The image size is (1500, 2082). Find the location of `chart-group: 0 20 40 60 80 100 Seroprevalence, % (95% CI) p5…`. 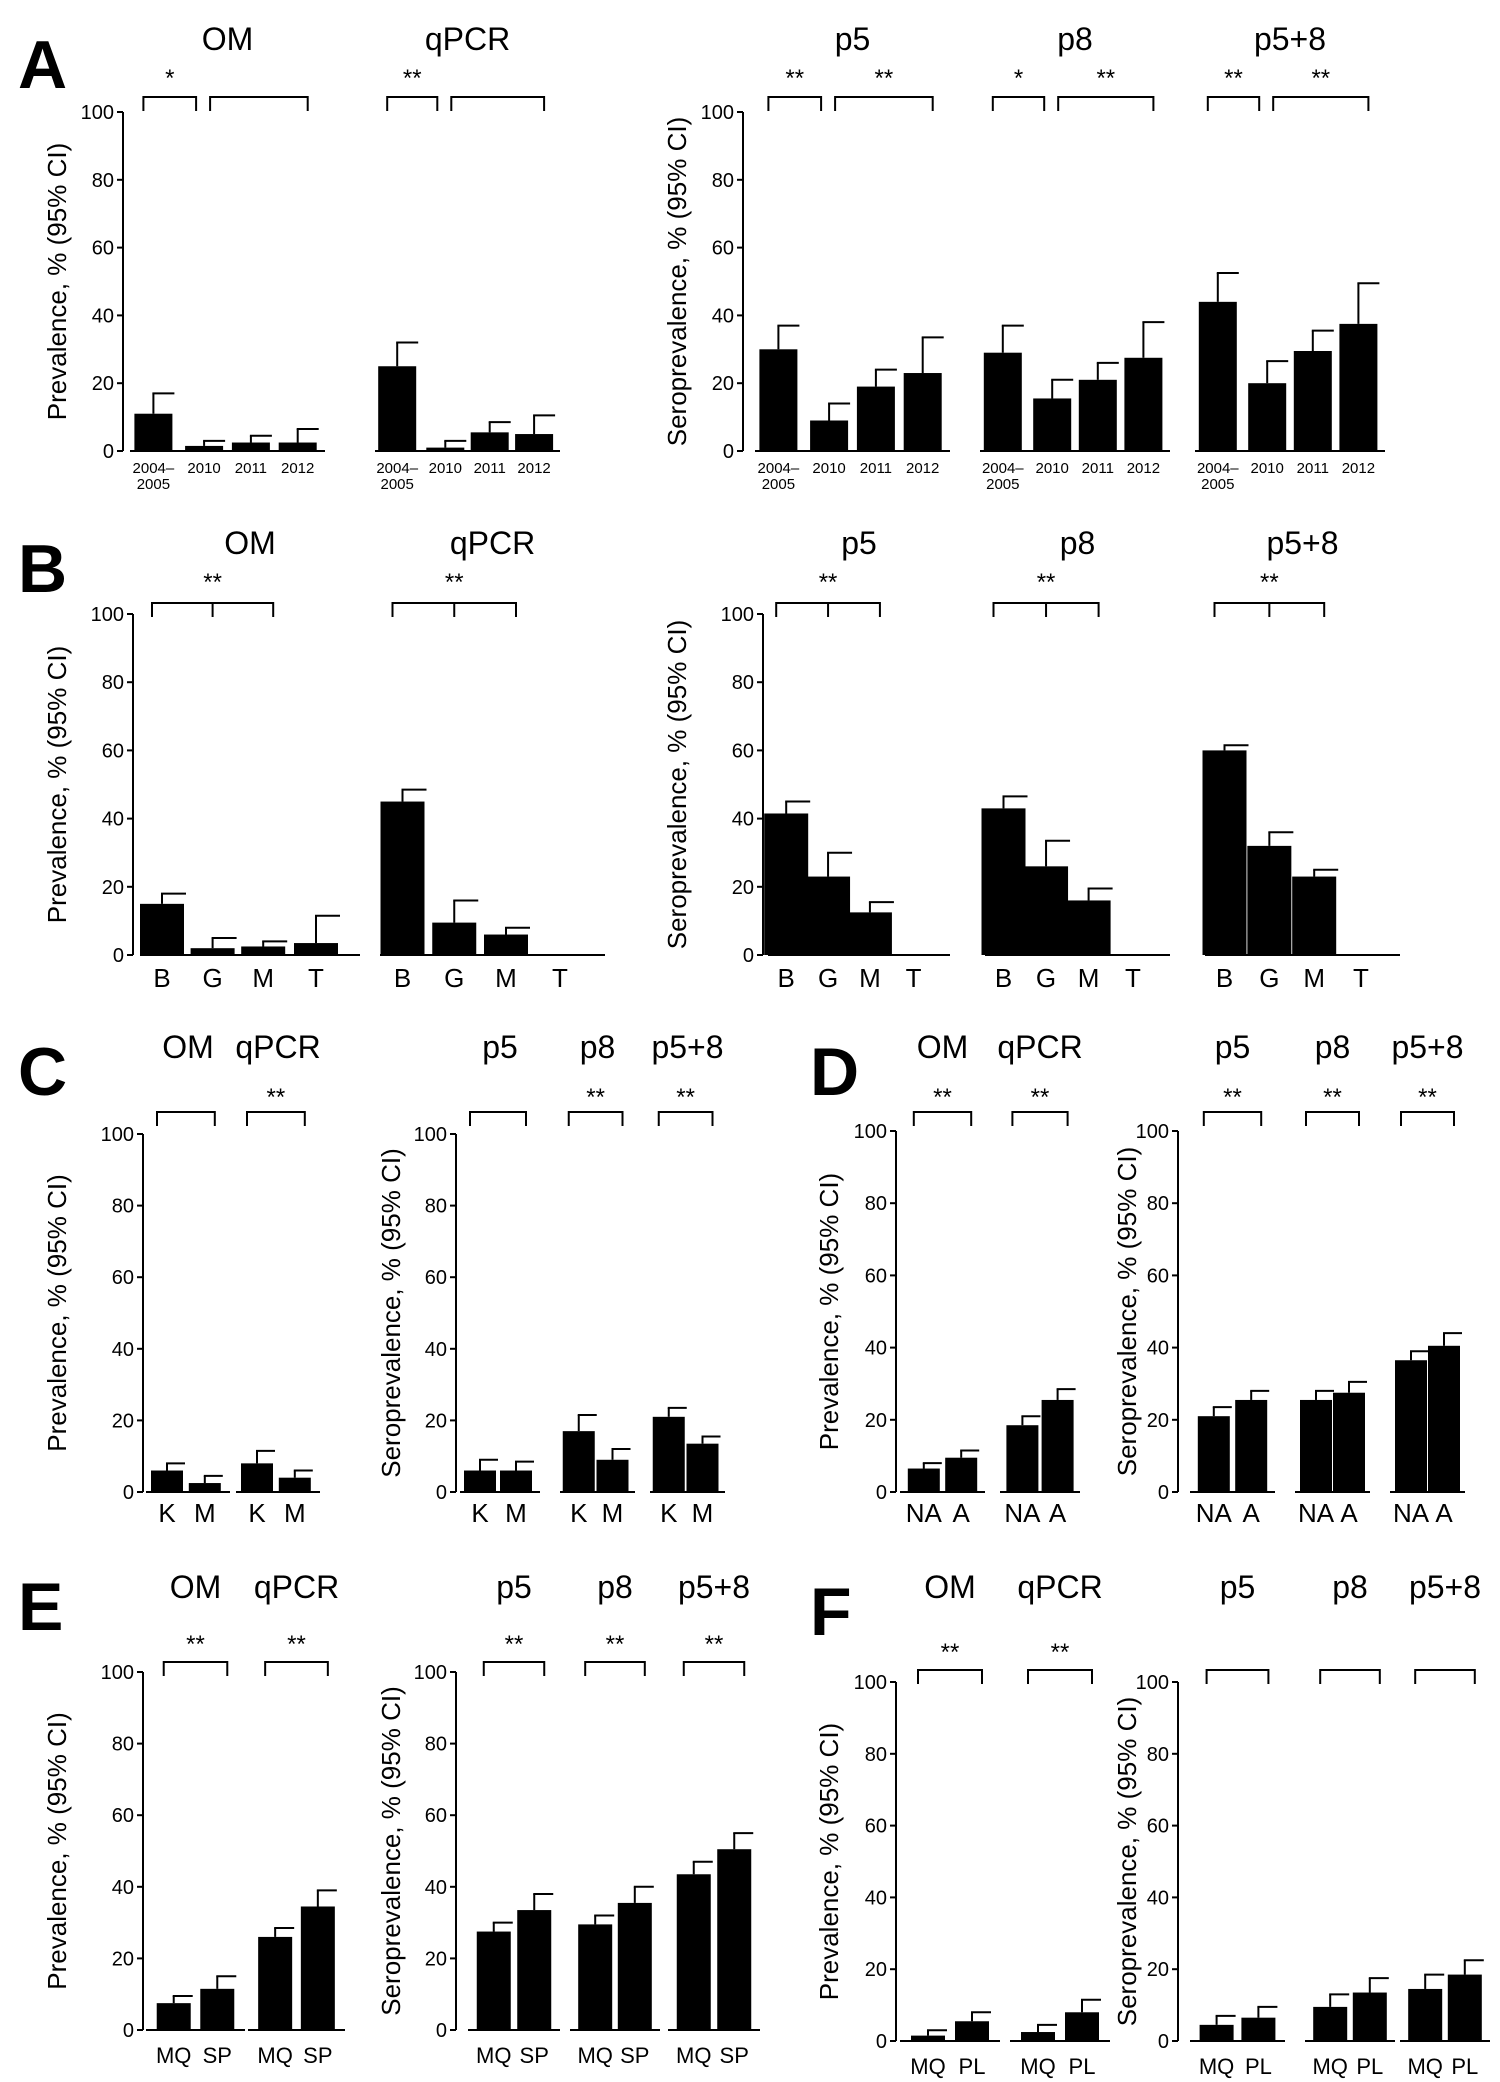

chart-group: 0 20 40 60 80 100 Seroprevalence, % (95% CI) p5… is located at coordinates (1288, 1278).